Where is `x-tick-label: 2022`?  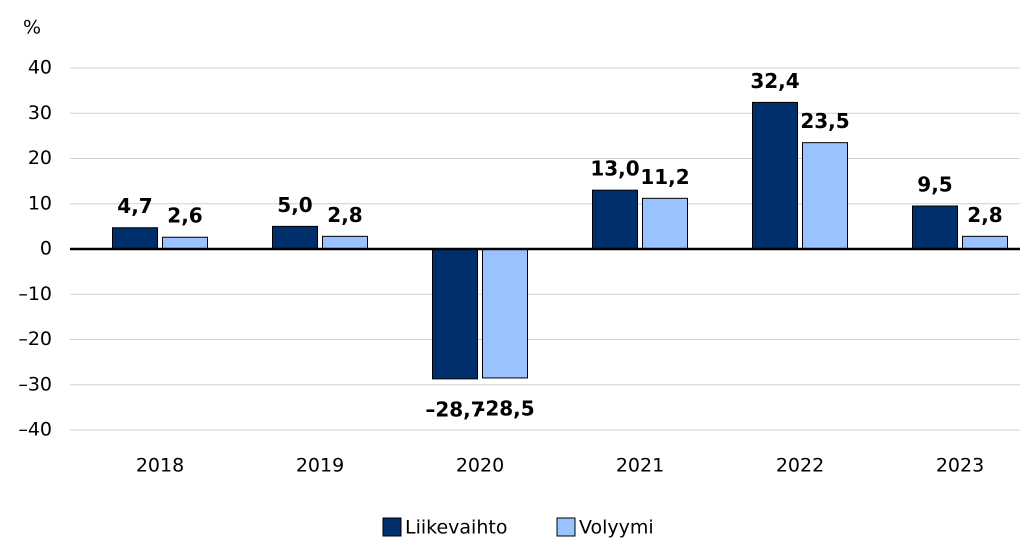
x-tick-label: 2022 is located at coordinates (800, 466).